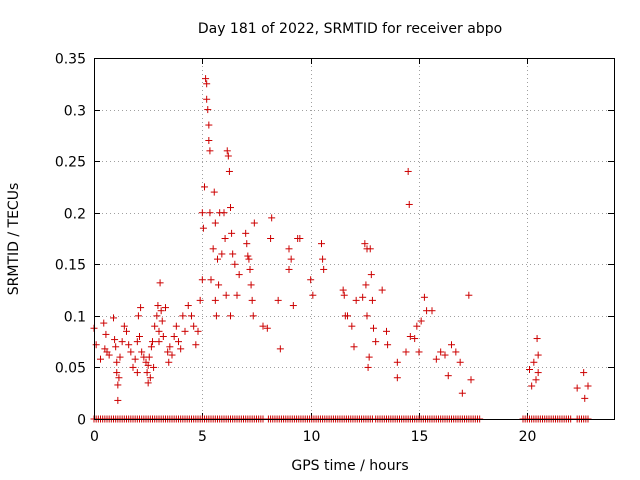 The image size is (640, 480). Describe the element at coordinates (312, 437) in the screenshot. I see `x-tick-label: 10` at that location.